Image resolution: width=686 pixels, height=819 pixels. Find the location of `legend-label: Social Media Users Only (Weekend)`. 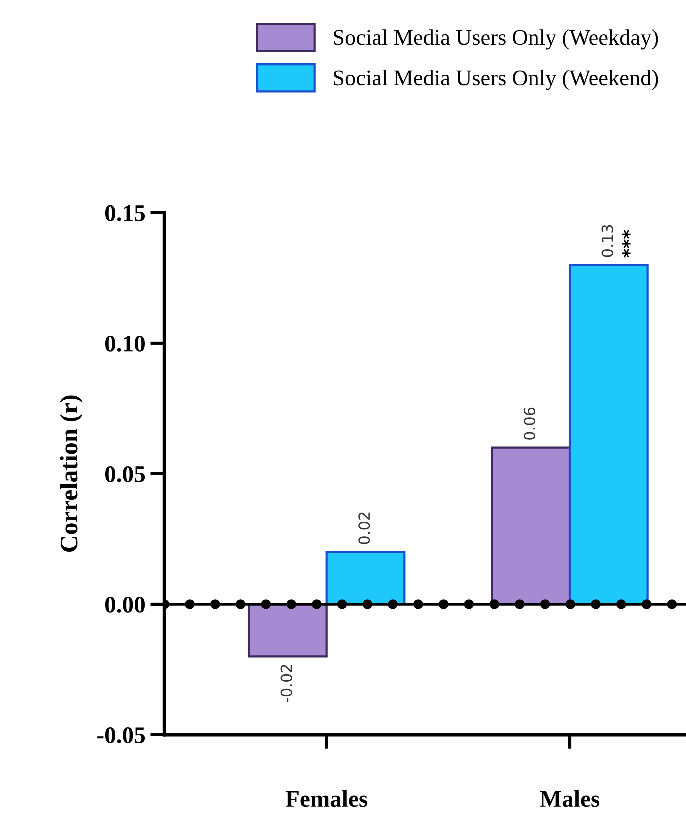

legend-label: Social Media Users Only (Weekend) is located at coordinates (496, 80).